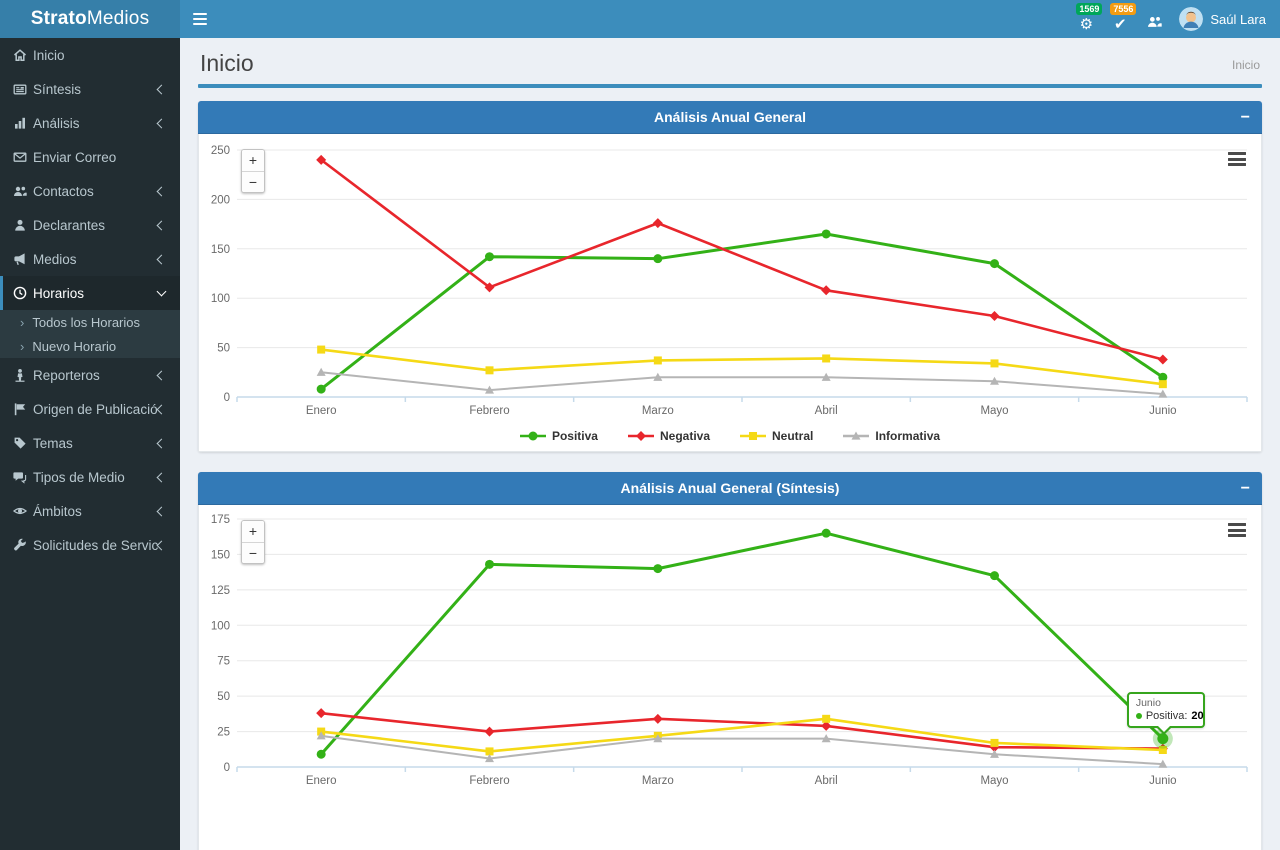 This screenshot has height=850, width=1280. I want to click on x-axis-category-label: Marzo, so click(658, 781).